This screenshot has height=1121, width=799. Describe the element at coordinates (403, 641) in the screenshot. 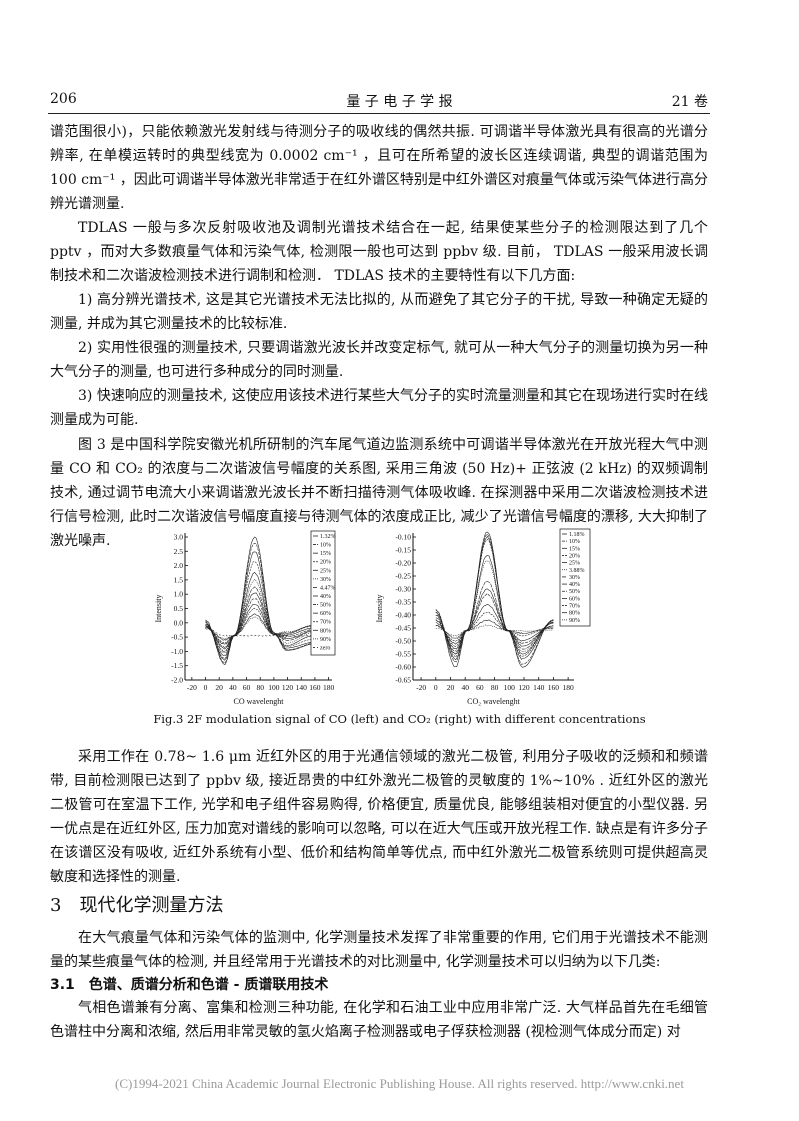

I see `y-tick-label: -0.50` at that location.